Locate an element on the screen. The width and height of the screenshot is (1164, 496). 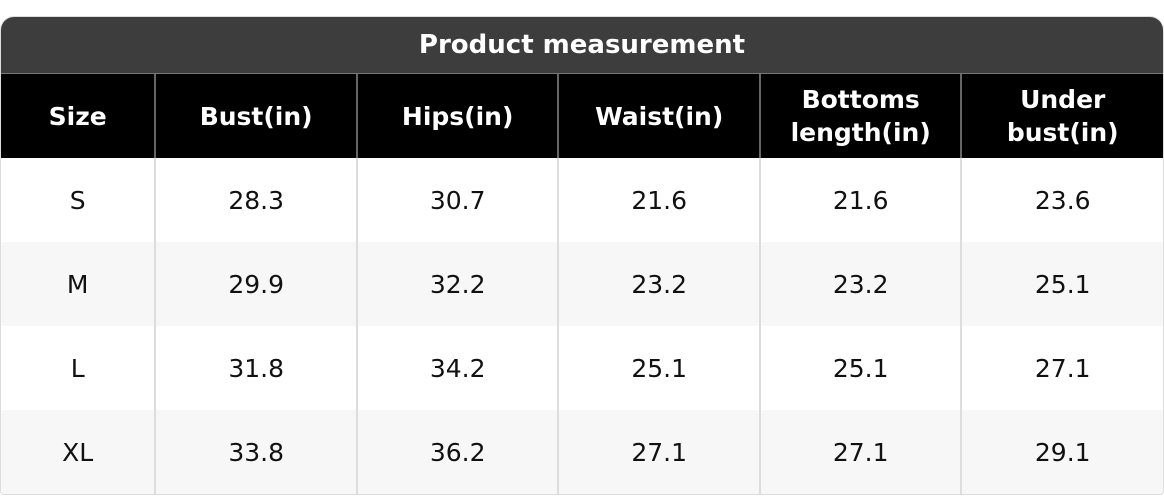
header-hips: Hips(in) is located at coordinates (457, 116).